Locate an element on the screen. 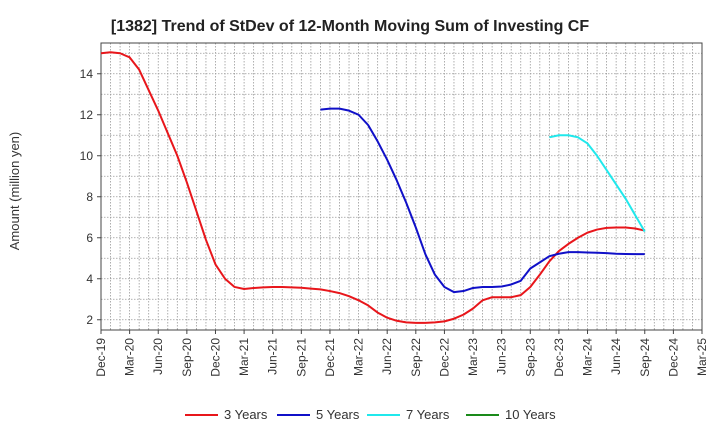 The width and height of the screenshot is (720, 440). x-tick-label: Dec-22 is located at coordinates (444, 357).